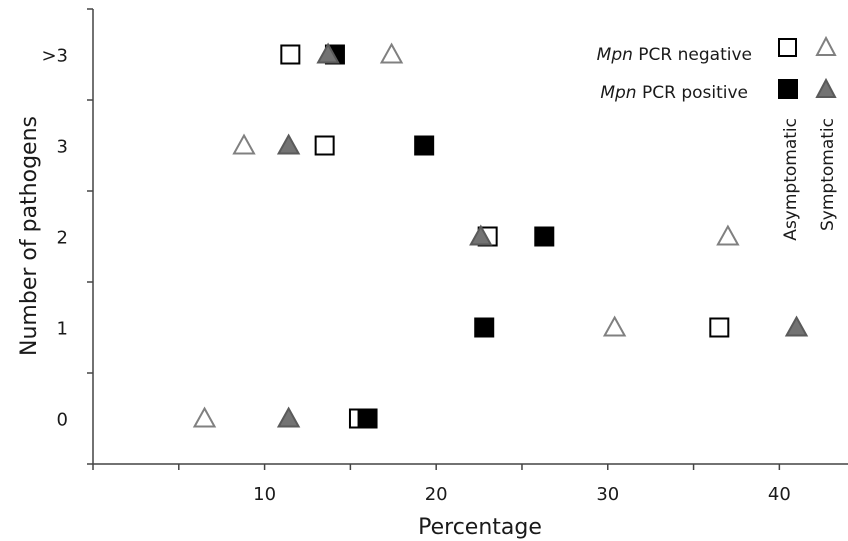 This screenshot has height=541, width=848. What do you see at coordinates (29, 236) in the screenshot?
I see `y-axis-title: Number of pathogens` at bounding box center [29, 236].